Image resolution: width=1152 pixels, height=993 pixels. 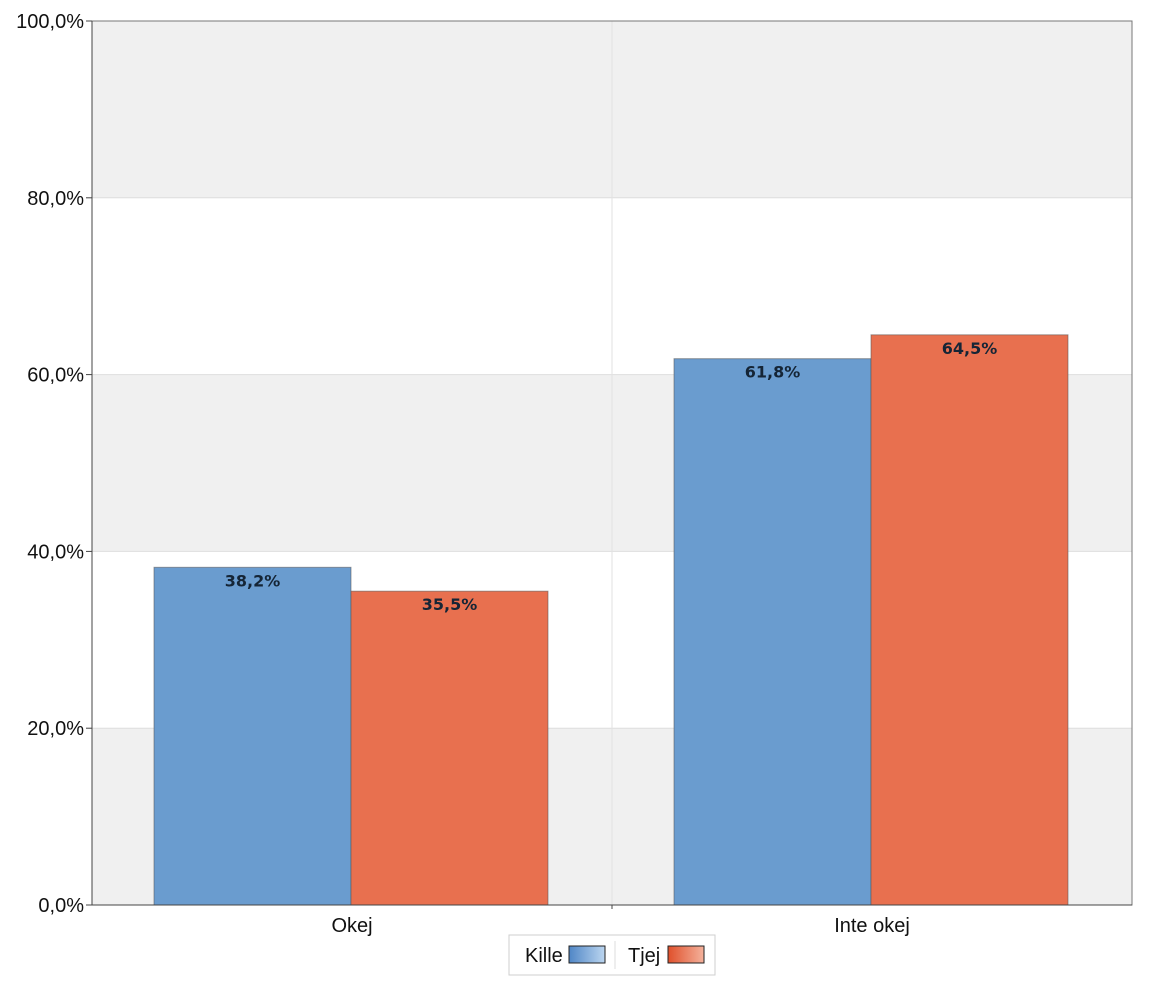 I want to click on bar-kille-inte-okej, so click(x=772, y=632).